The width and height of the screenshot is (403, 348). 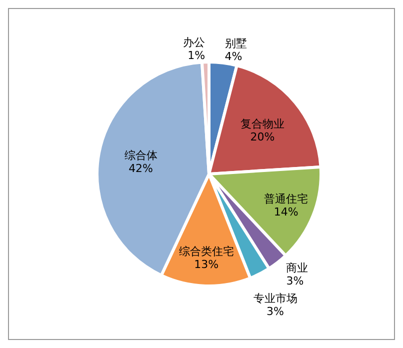 What do you see at coordinates (262, 124) in the screenshot?
I see `slice-label: 复合物业` at bounding box center [262, 124].